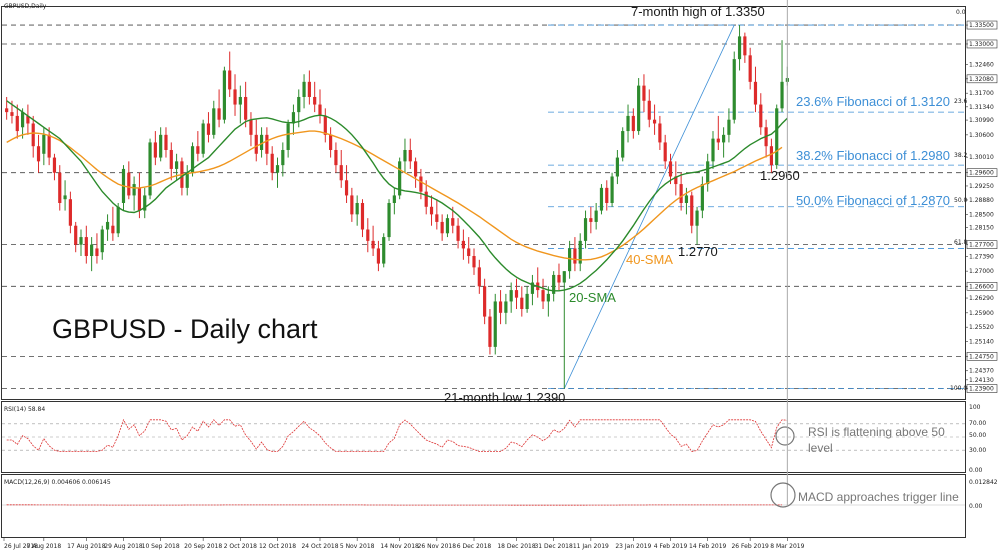 The height and width of the screenshot is (552, 1000). Describe the element at coordinates (787, 546) in the screenshot. I see `time-tick-label: 8 Mar 2019` at that location.